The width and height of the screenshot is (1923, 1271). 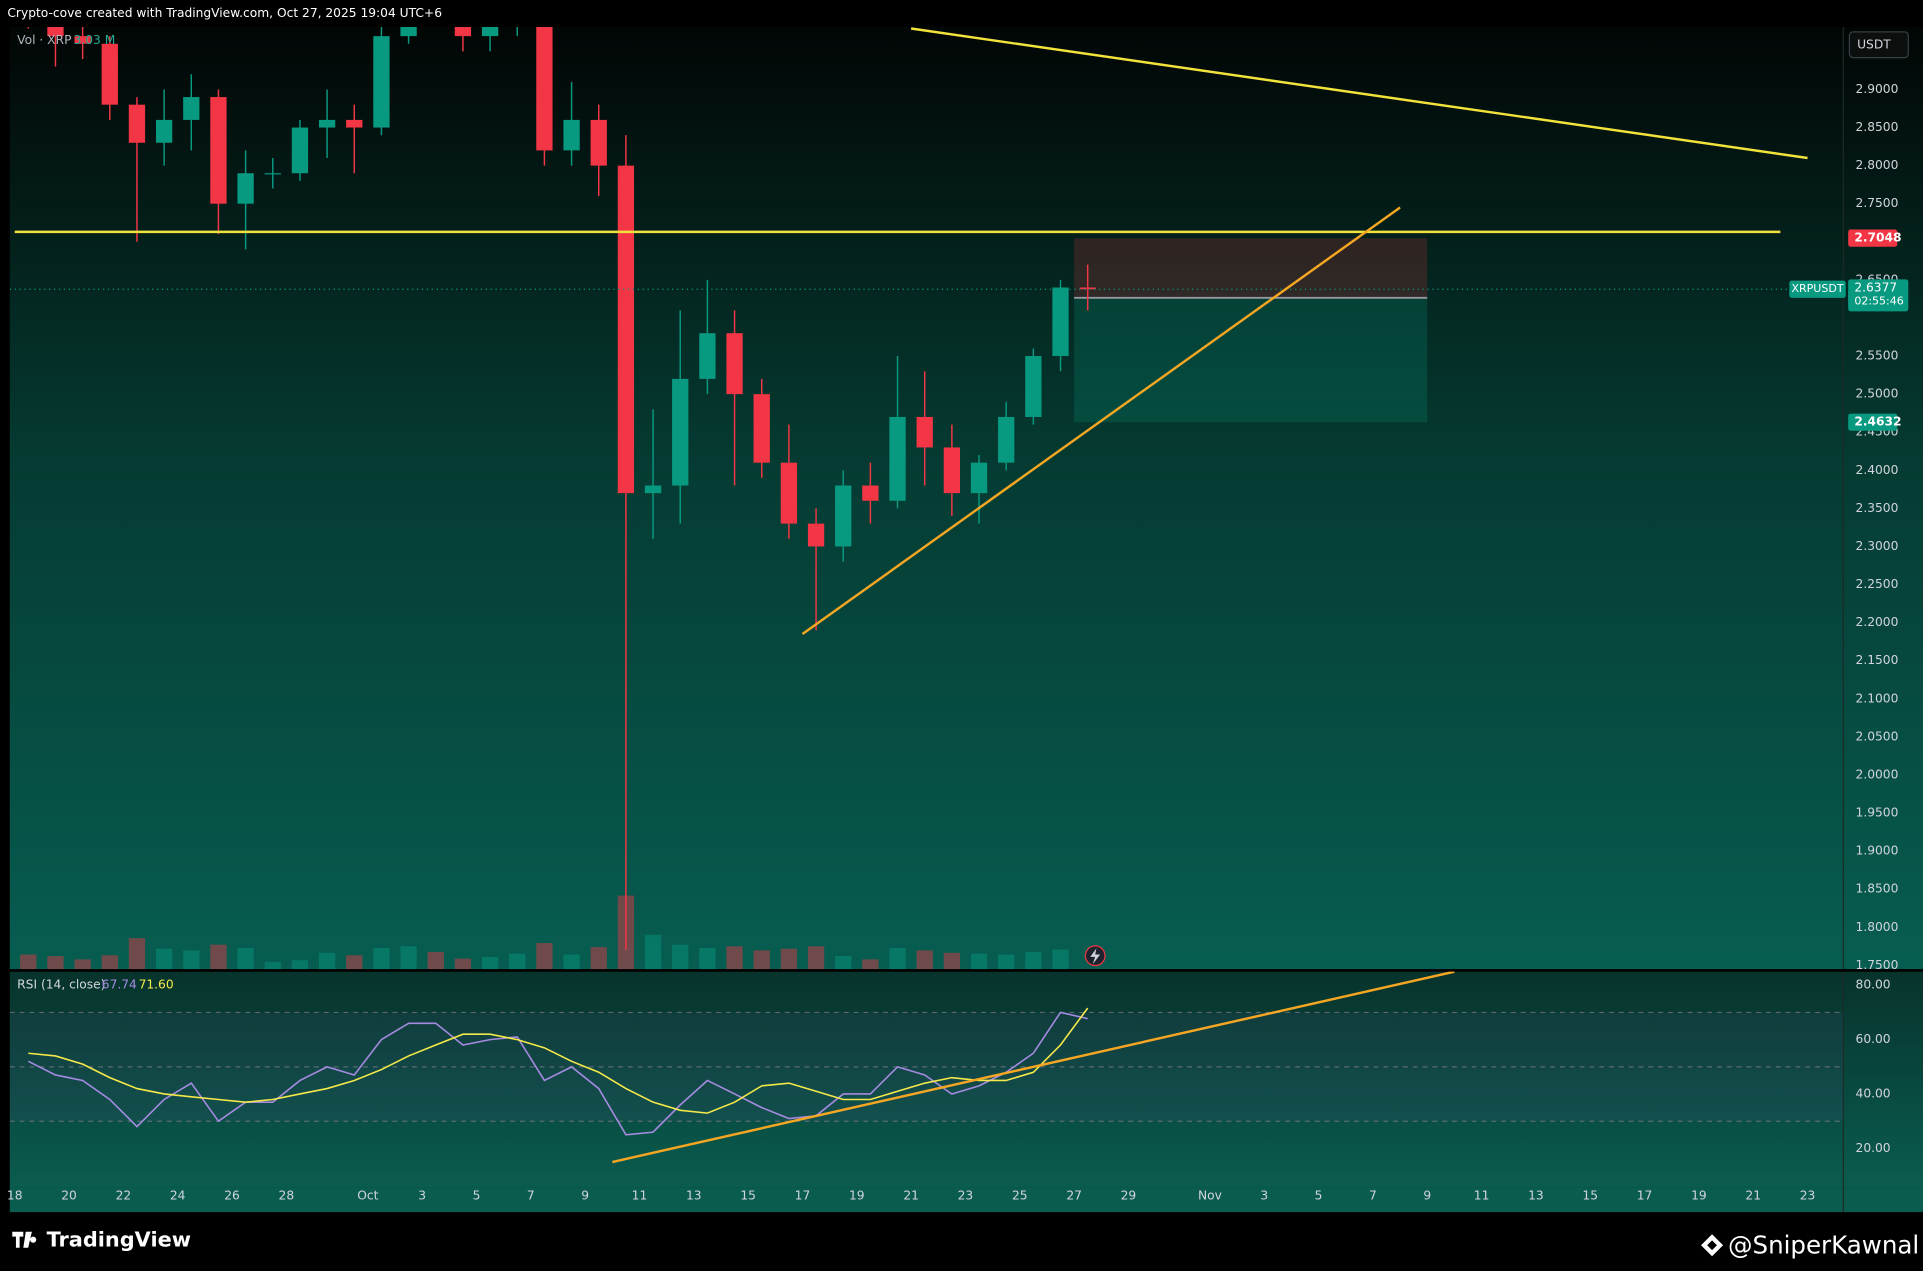 What do you see at coordinates (1074, 1196) in the screenshot?
I see `x-tick-label: 27` at bounding box center [1074, 1196].